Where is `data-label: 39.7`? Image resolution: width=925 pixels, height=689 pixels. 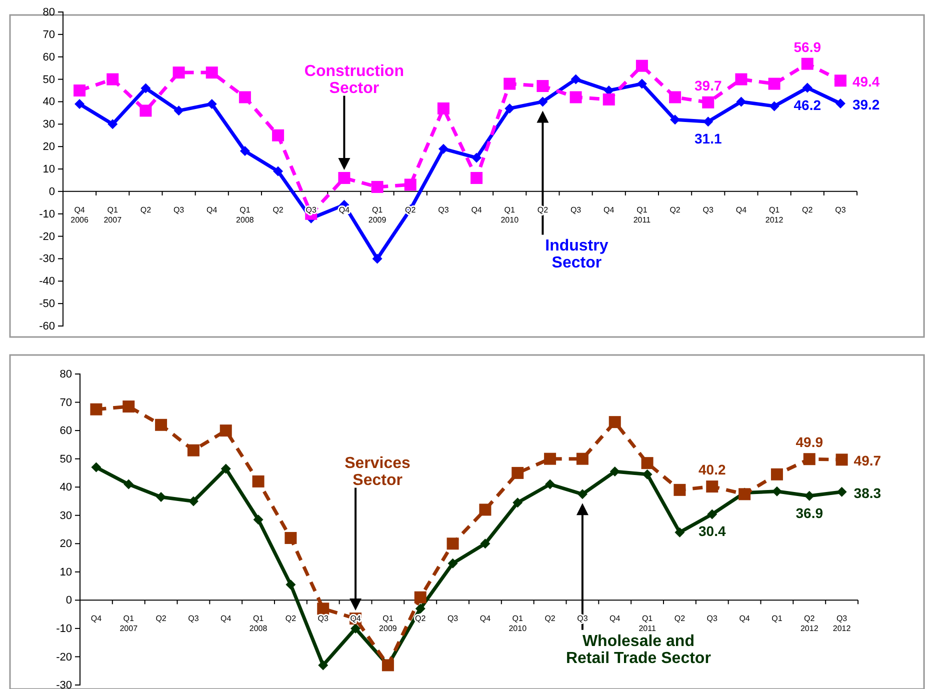
data-label: 39.7 is located at coordinates (708, 85).